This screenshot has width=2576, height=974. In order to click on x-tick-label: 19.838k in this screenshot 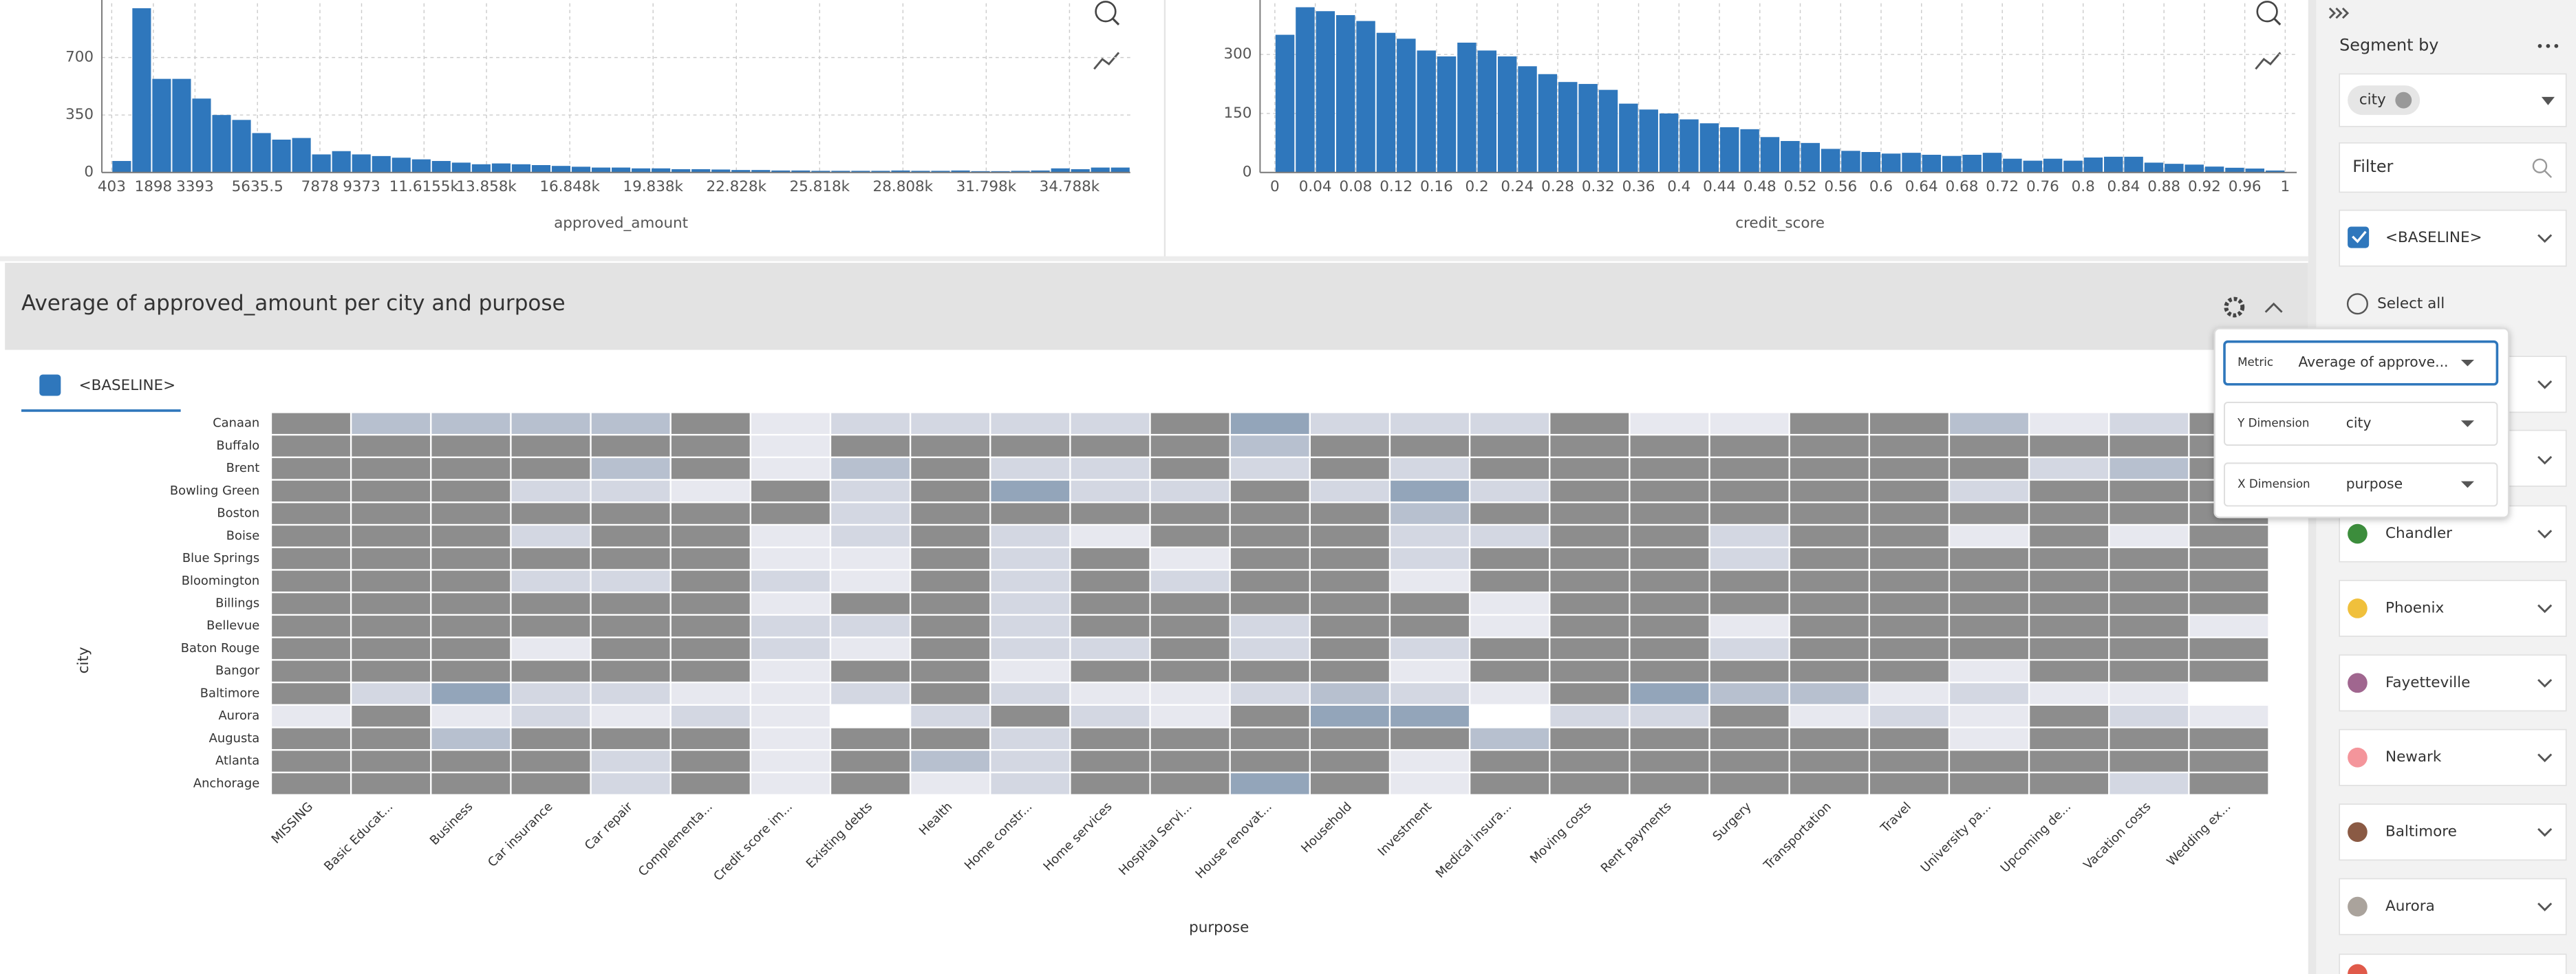, I will do `click(653, 187)`.